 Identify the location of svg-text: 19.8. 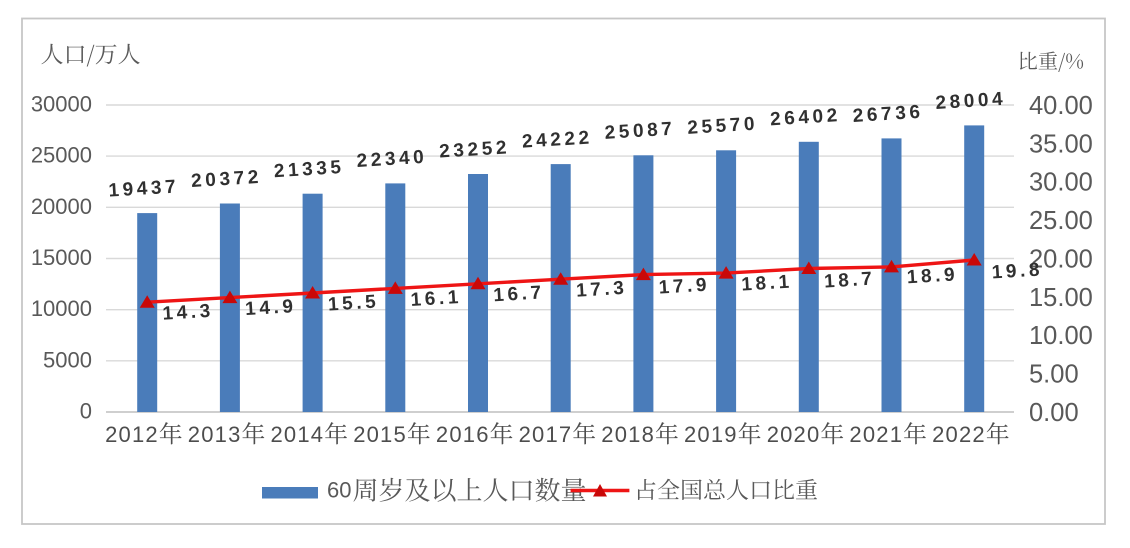
(1017, 271).